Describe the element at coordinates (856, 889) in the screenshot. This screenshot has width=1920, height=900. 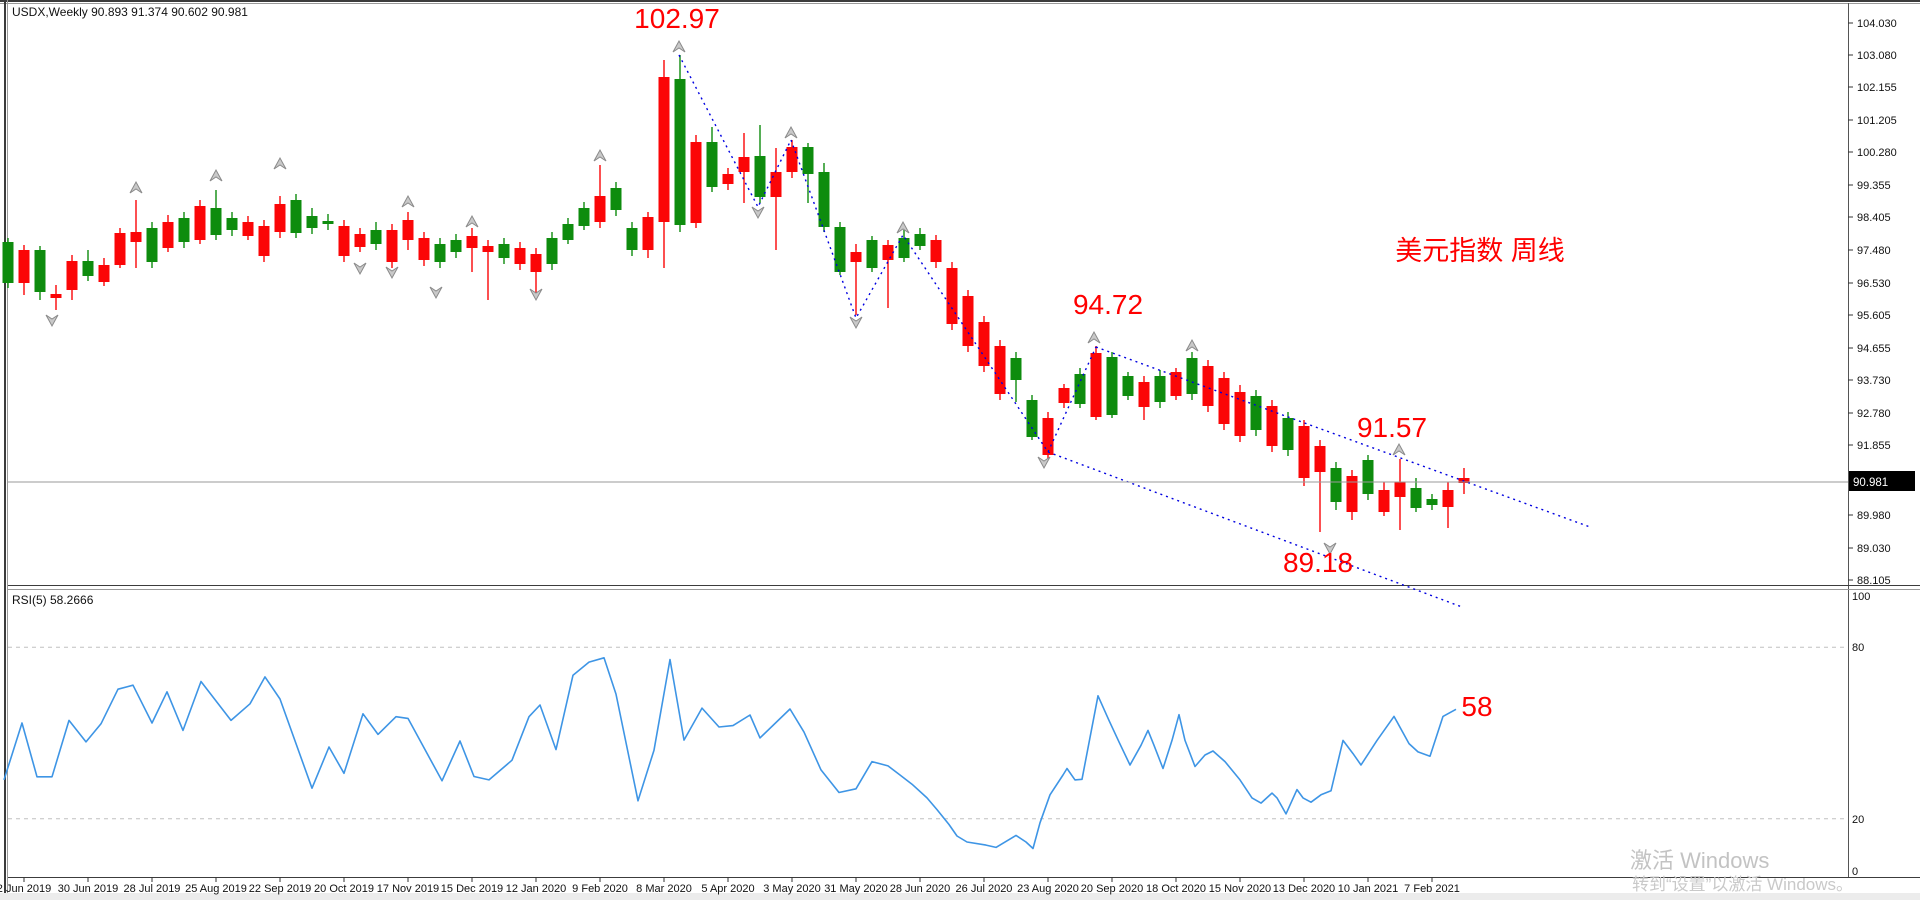
I see `date-axis-label: 31 May 2020` at that location.